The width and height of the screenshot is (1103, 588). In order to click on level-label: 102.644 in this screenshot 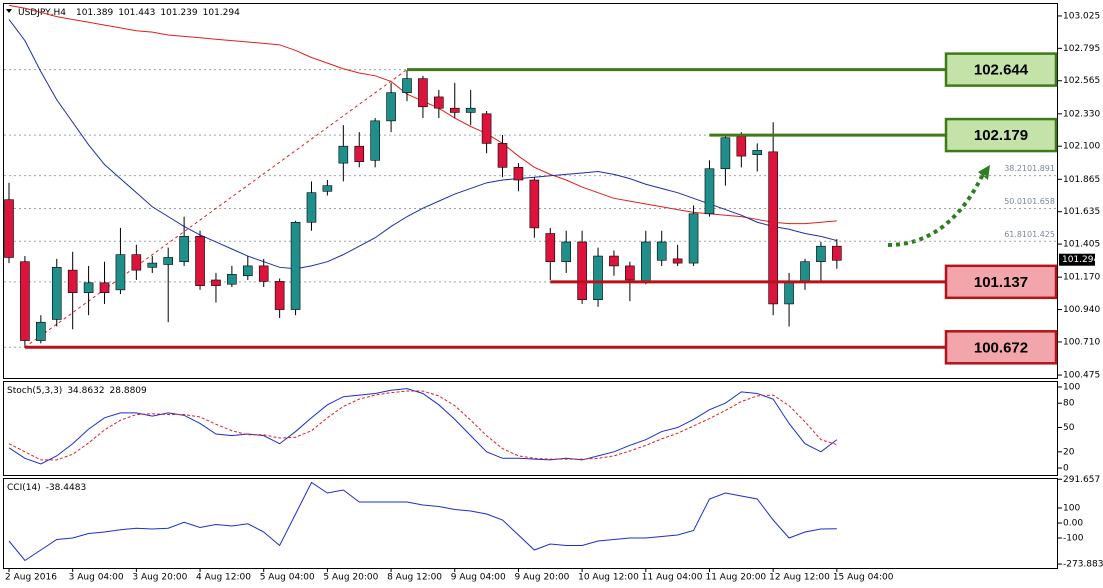, I will do `click(1001, 70)`.